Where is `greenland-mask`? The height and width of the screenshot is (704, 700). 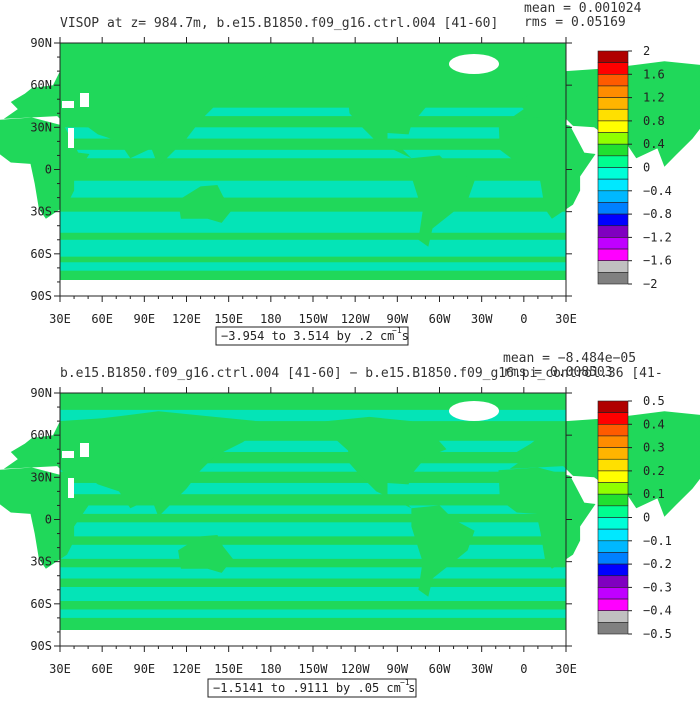
greenland-mask is located at coordinates (474, 411).